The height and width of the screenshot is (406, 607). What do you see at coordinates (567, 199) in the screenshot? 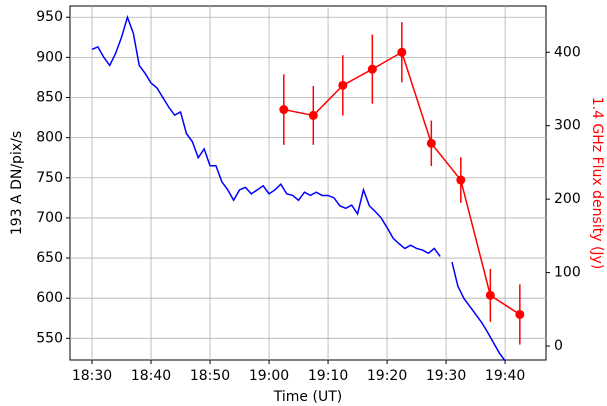
I see `y2-tick-label: 200` at bounding box center [567, 199].